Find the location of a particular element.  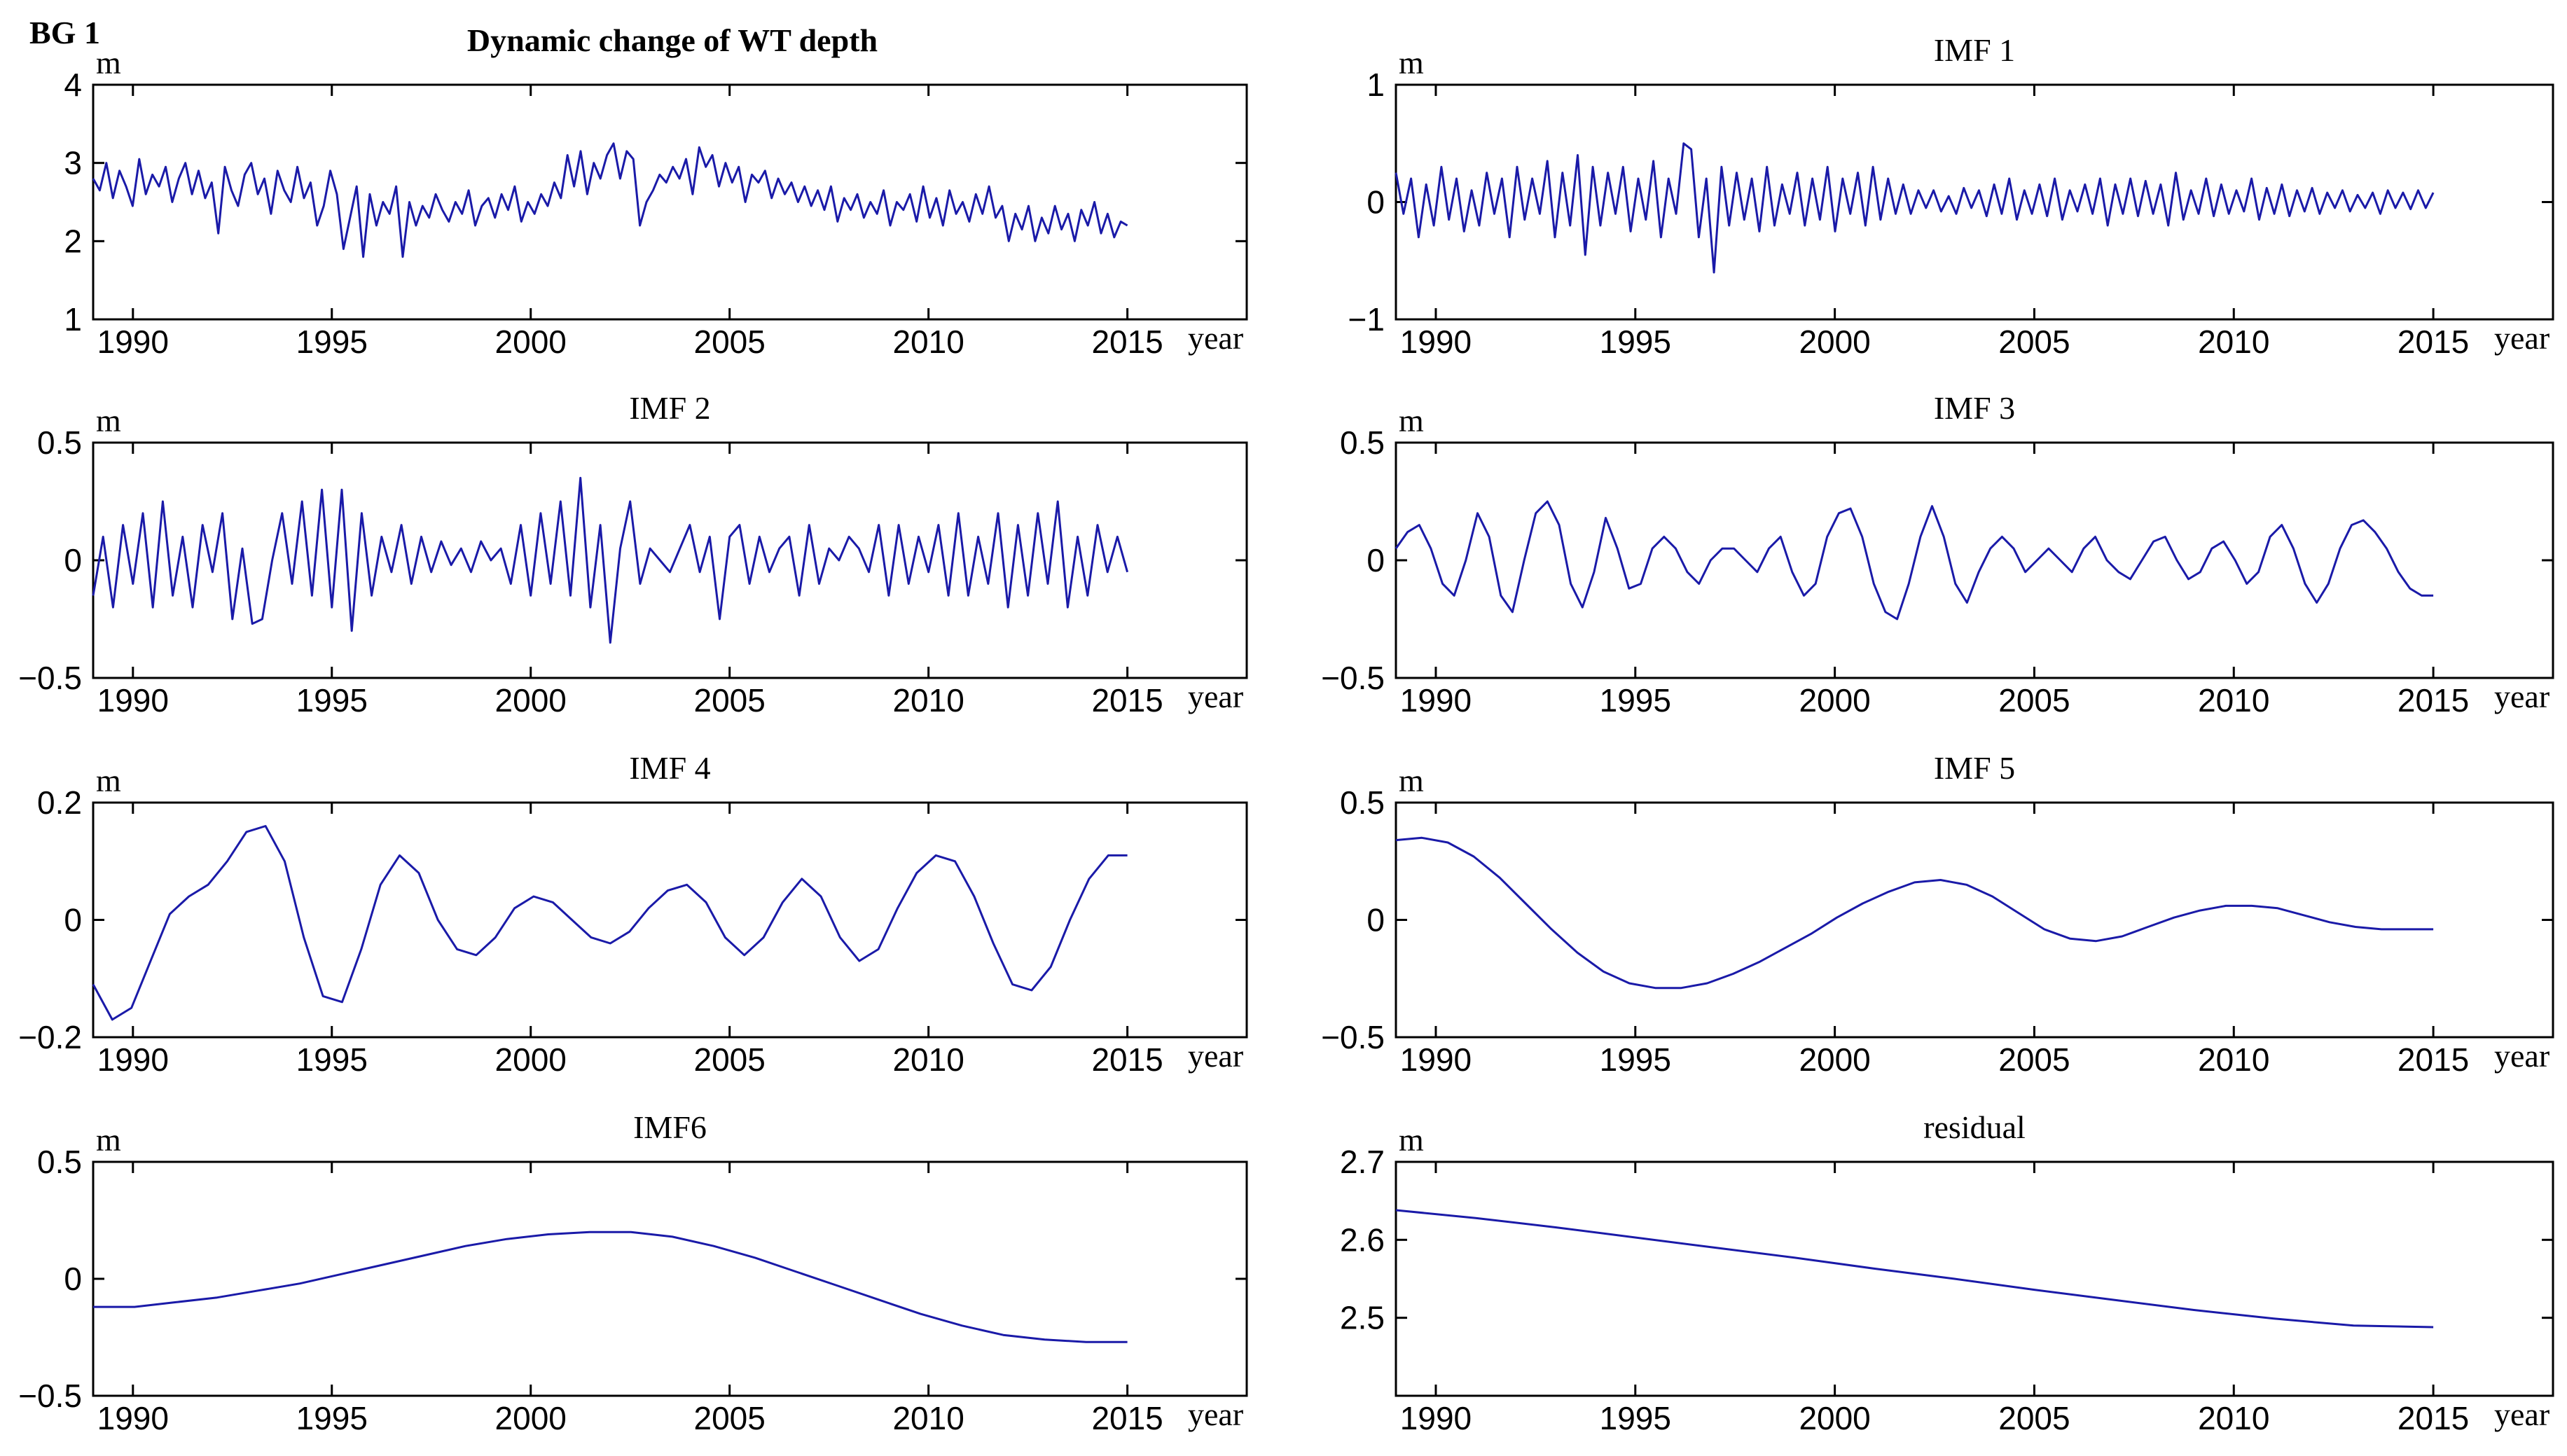

imf6-xtick-label: 1990 is located at coordinates (133, 1418).